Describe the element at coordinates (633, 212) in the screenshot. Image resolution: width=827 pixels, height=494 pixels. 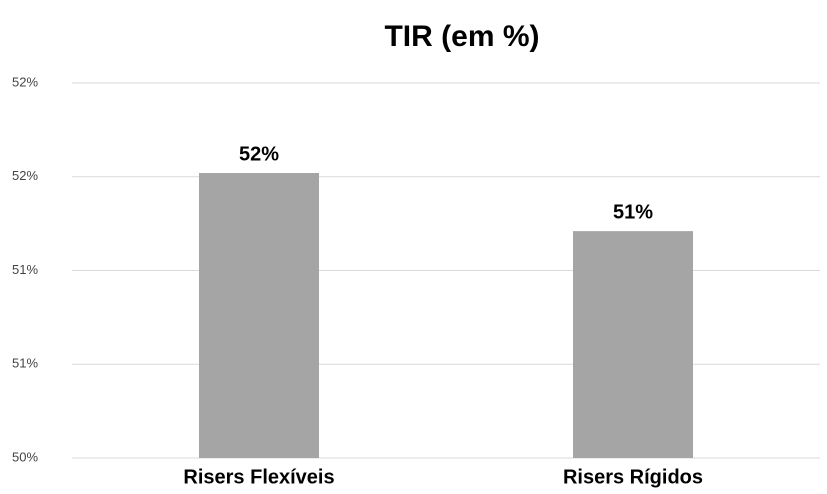
I see `value-label: 51%` at that location.